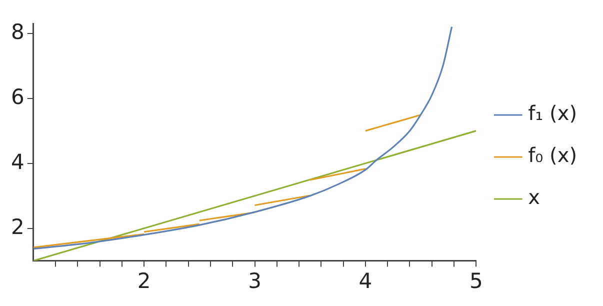  Describe the element at coordinates (255, 280) in the screenshot. I see `x-tick-label: 3` at that location.